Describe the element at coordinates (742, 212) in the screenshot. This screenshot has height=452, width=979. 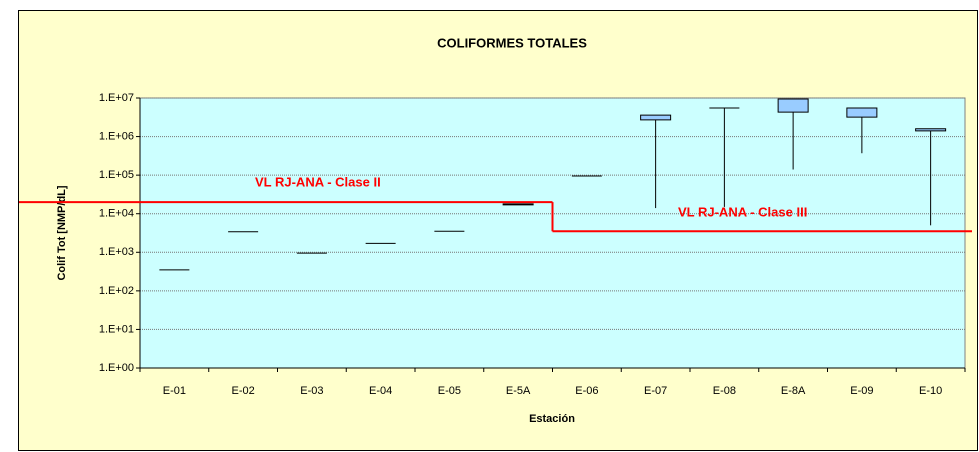
I see `reference-label: VL RJ-ANA - Clase III` at that location.